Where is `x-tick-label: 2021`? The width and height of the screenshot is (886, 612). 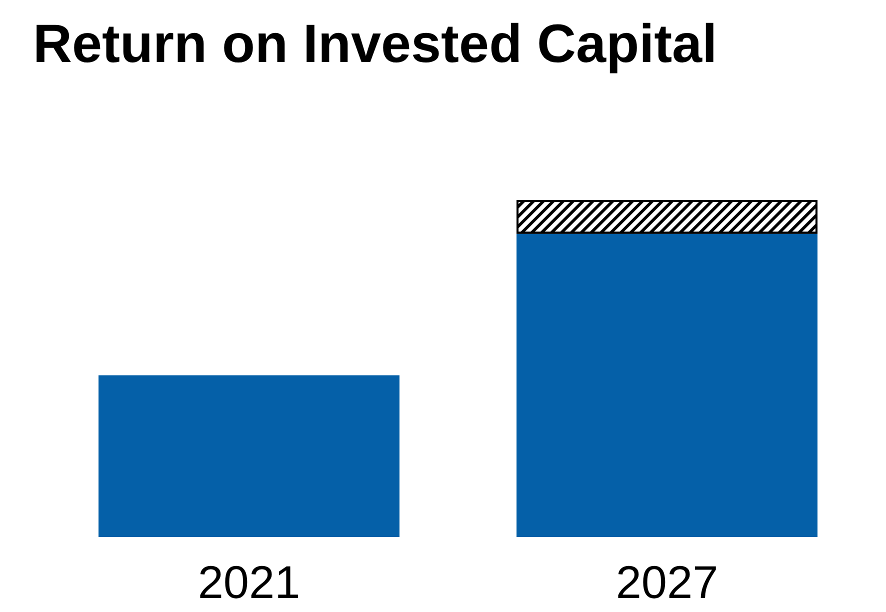 x-tick-label: 2021 is located at coordinates (249, 582).